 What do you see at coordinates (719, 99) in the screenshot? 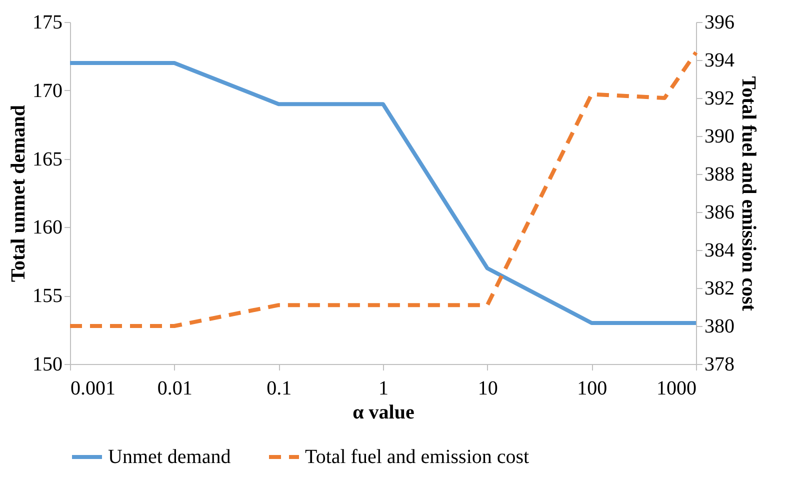
I see `y2-tick-label: 392` at bounding box center [719, 99].